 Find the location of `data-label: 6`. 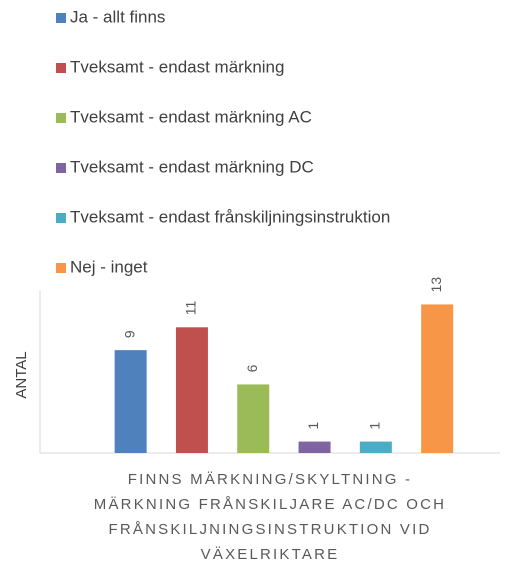

data-label: 6 is located at coordinates (252, 368).